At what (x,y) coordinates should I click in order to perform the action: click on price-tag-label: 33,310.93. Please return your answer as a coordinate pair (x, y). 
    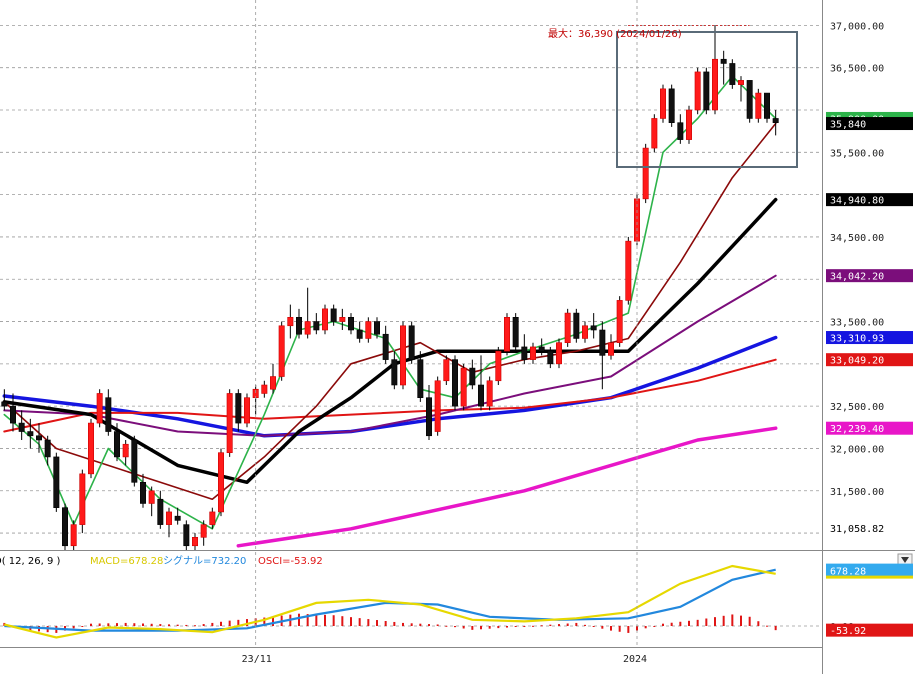
    Looking at the image, I should click on (857, 339).